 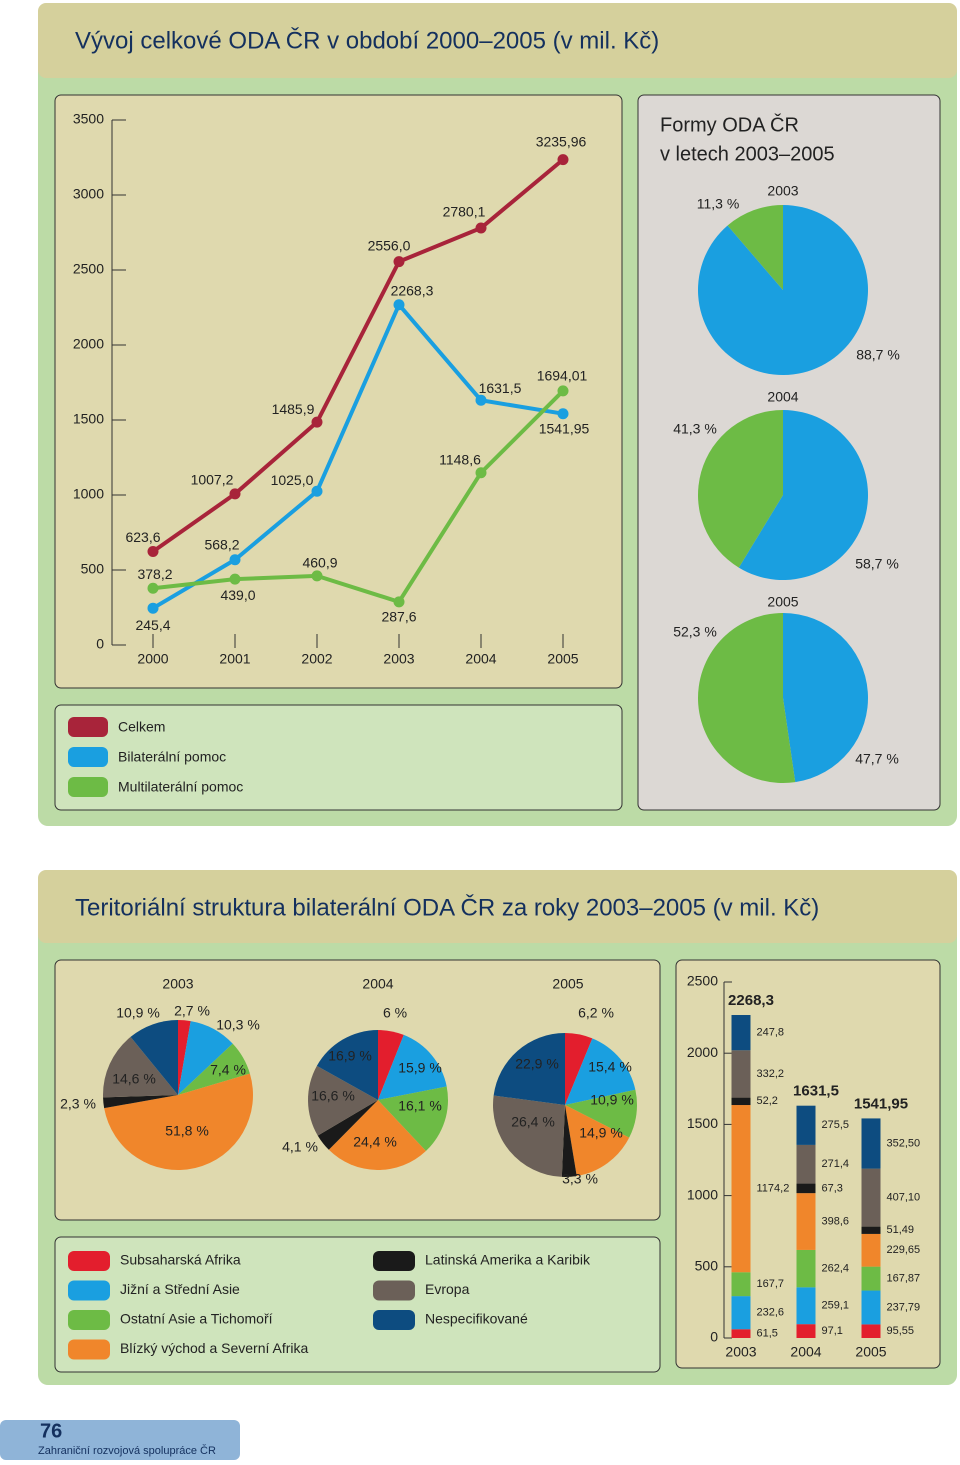 I want to click on data-label: 67,3, so click(x=832, y=1188).